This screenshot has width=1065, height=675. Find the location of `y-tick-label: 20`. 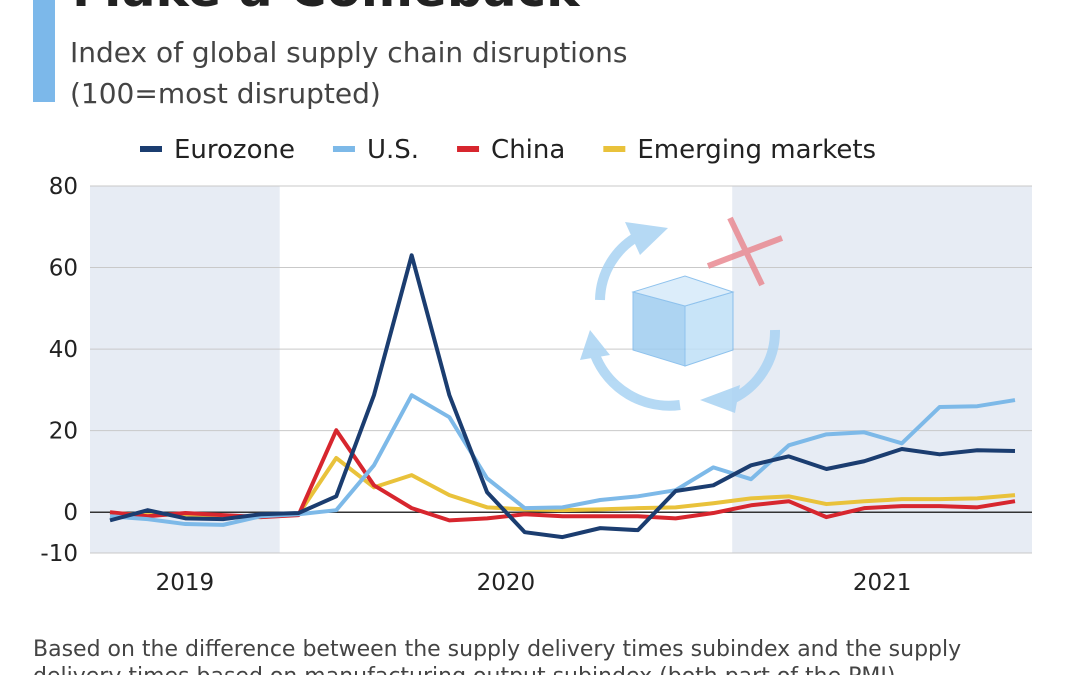

y-tick-label: 20 is located at coordinates (63, 432).